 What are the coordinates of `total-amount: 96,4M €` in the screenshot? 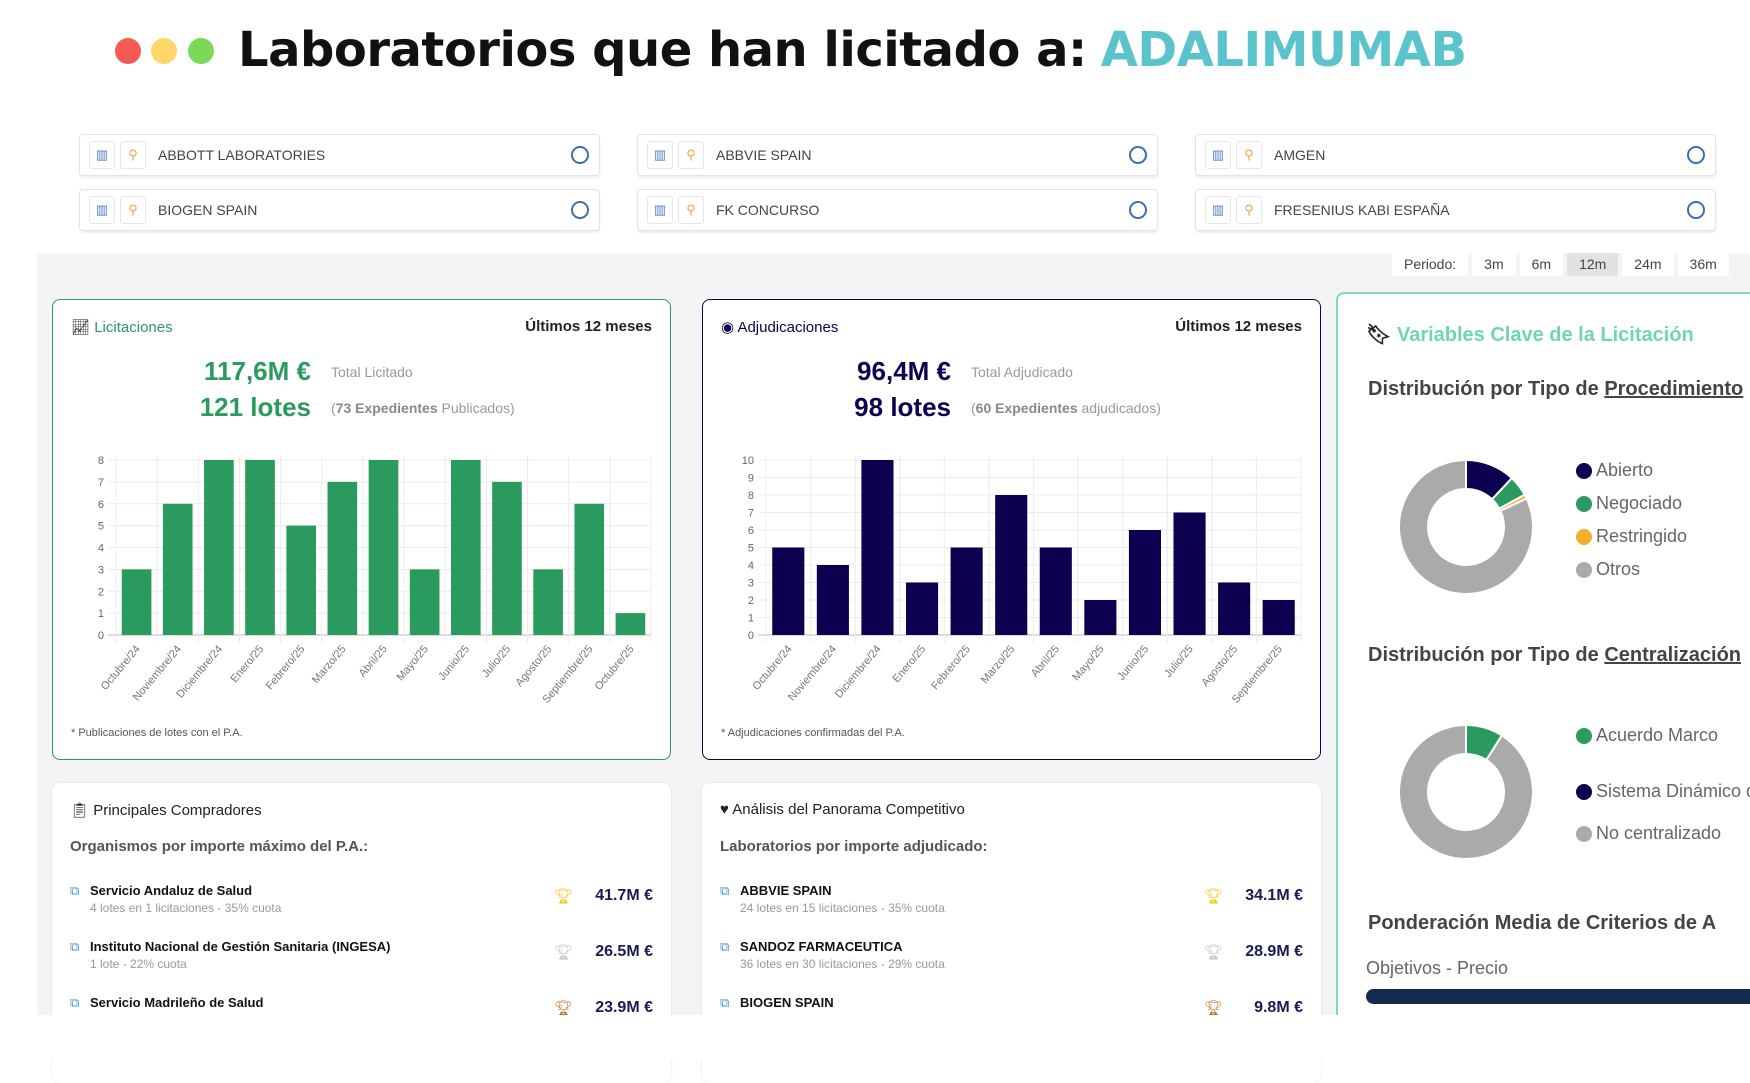 It's located at (904, 371).